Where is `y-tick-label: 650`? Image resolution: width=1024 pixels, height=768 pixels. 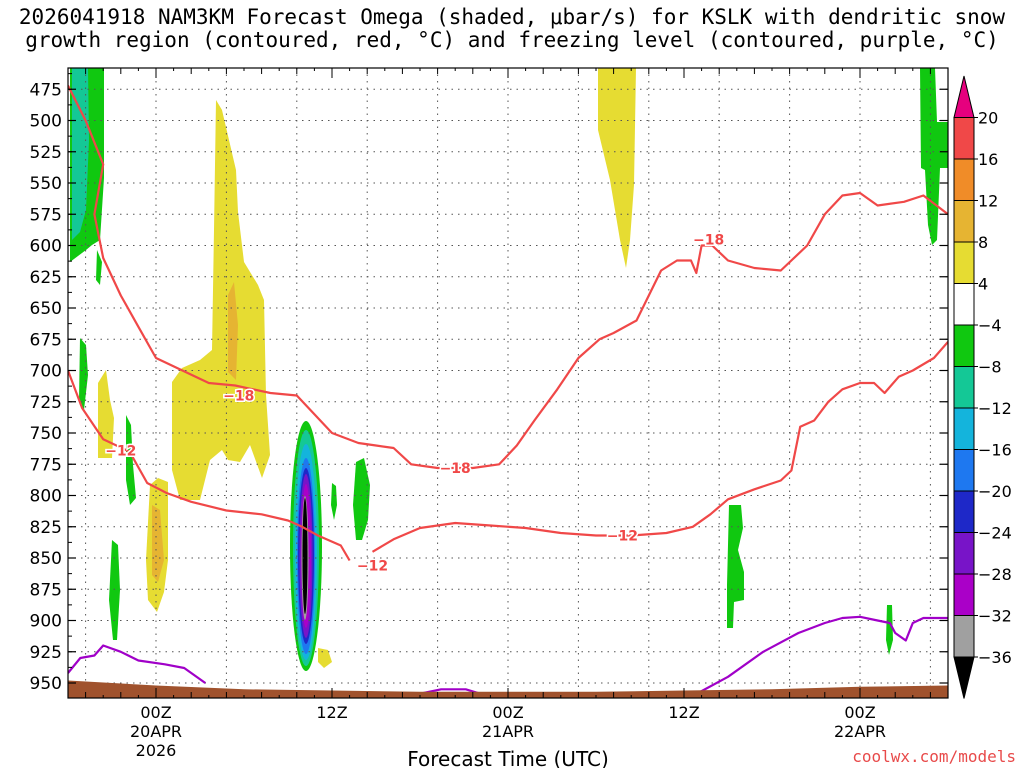
y-tick-label: 650 is located at coordinates (46, 309).